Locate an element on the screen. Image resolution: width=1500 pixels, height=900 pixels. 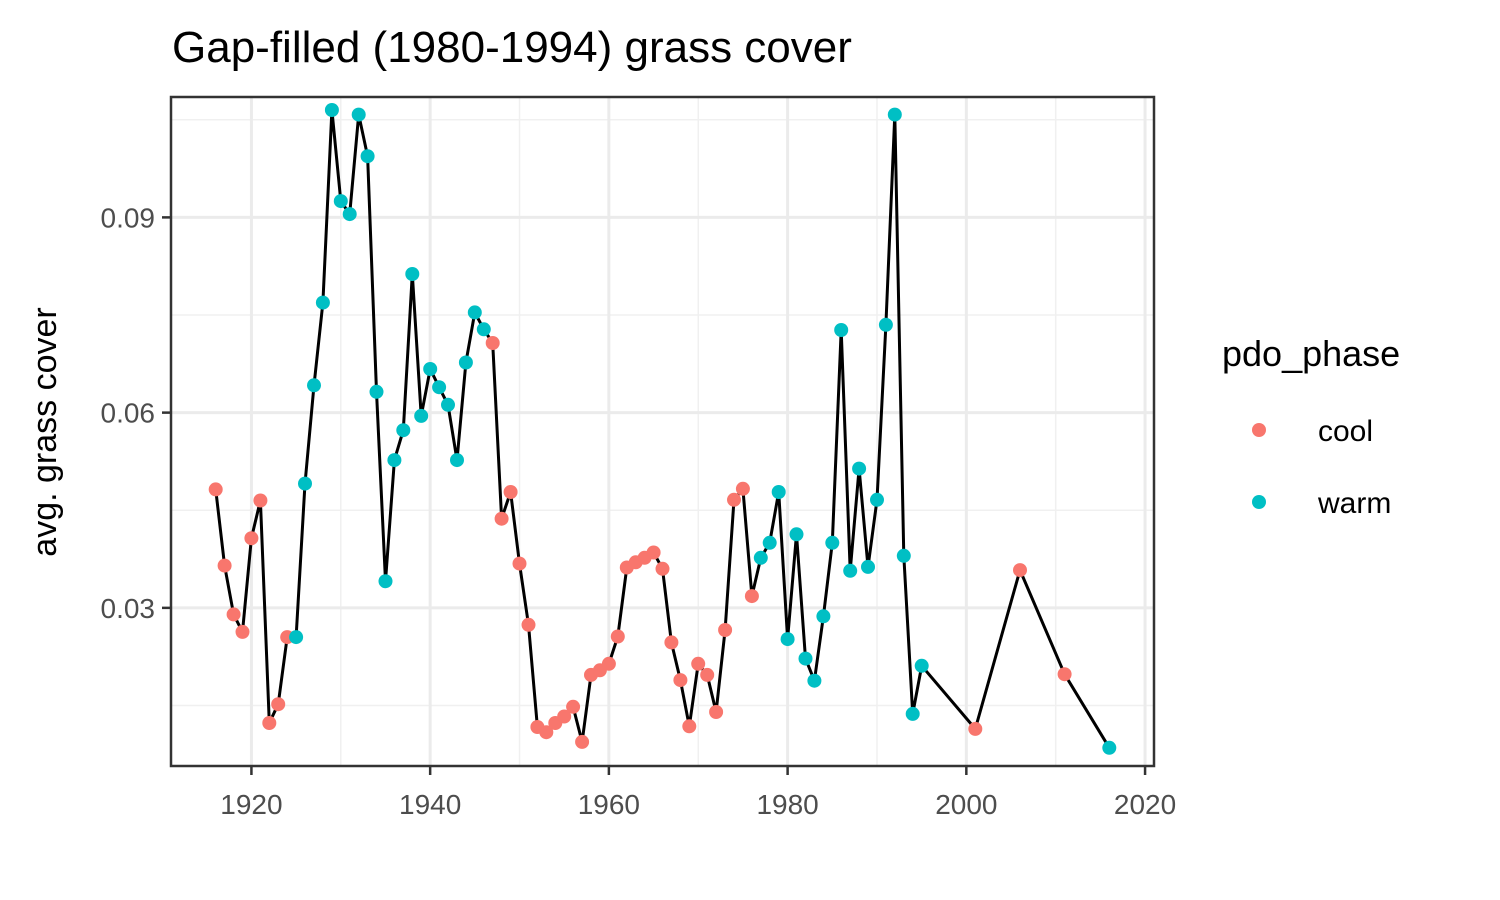
legend-label-cool: cool is located at coordinates (1345, 431).